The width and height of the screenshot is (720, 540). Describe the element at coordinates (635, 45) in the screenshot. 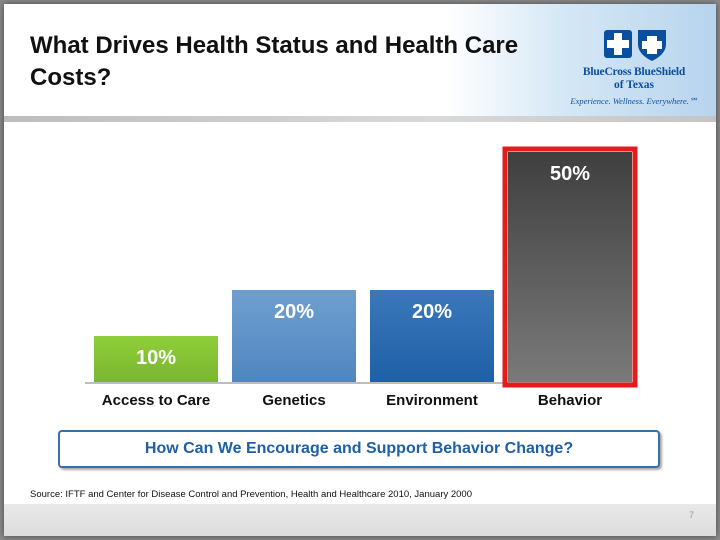

I see `cross-shield-icon` at that location.